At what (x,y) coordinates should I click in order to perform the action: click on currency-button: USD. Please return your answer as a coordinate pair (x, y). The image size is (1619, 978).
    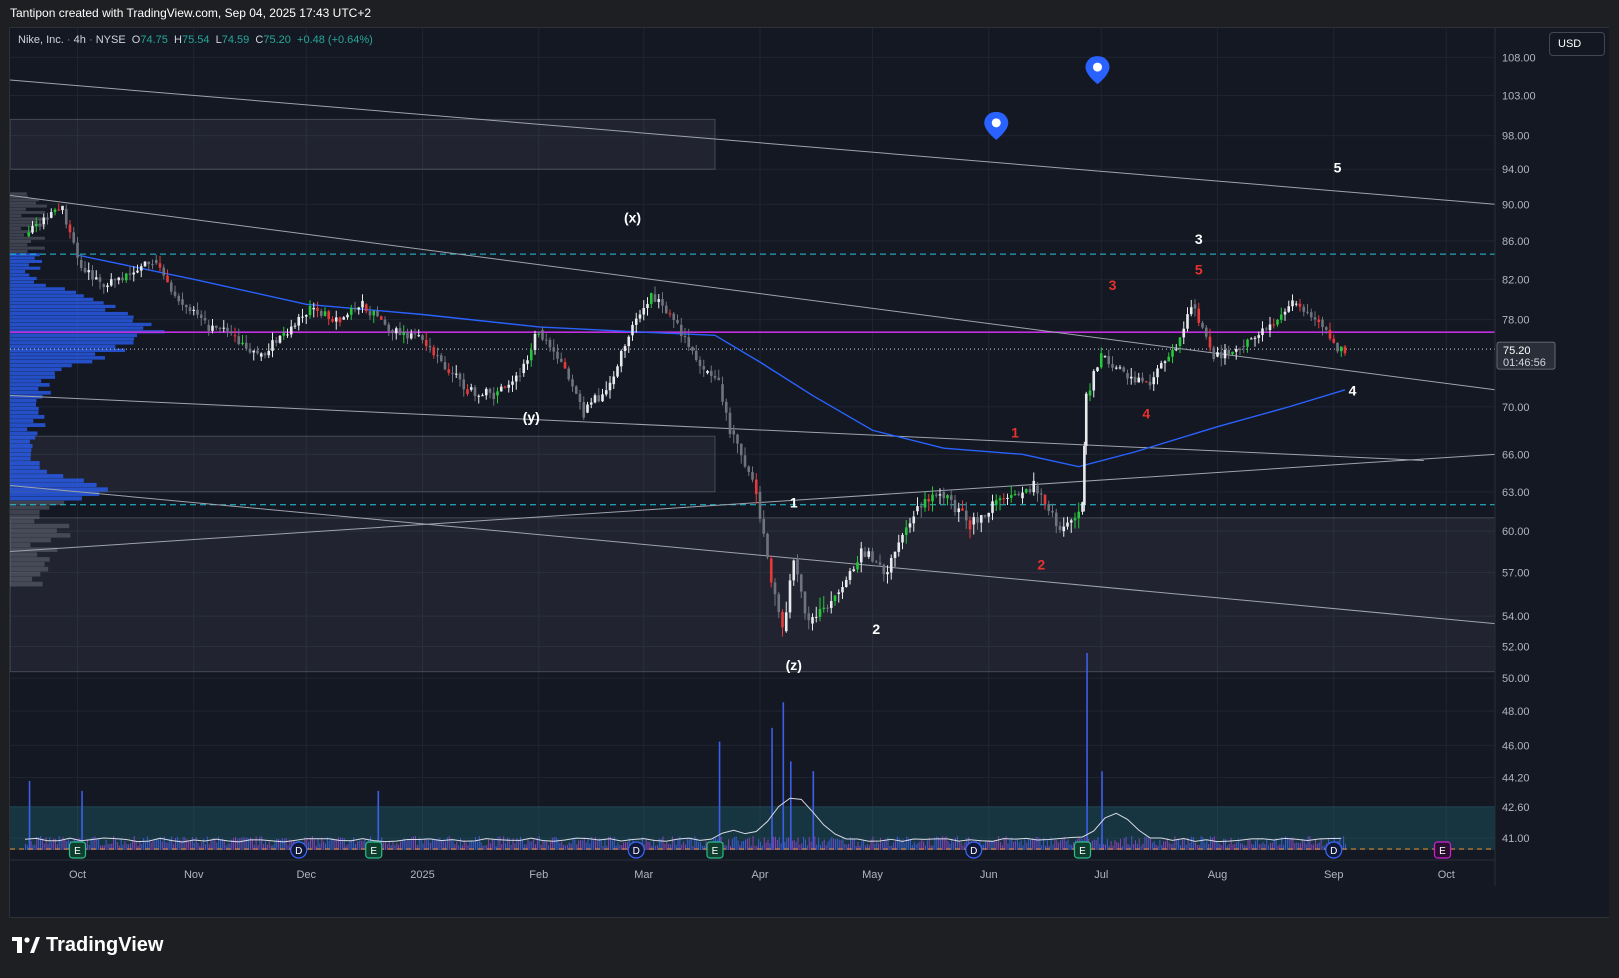
    Looking at the image, I should click on (1577, 44).